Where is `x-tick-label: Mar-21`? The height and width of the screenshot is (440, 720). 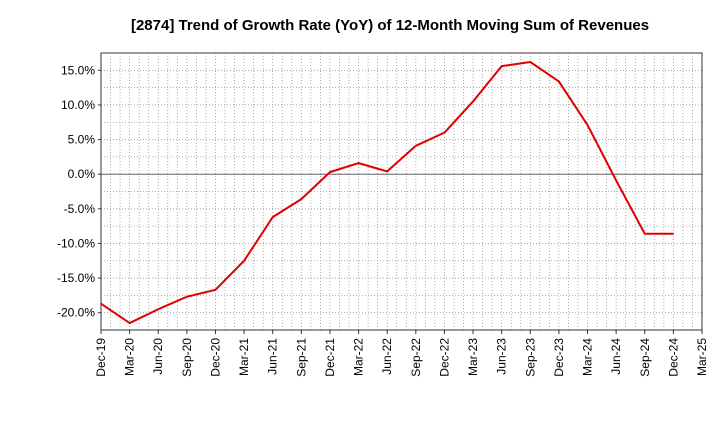 x-tick-label: Mar-21 is located at coordinates (244, 357).